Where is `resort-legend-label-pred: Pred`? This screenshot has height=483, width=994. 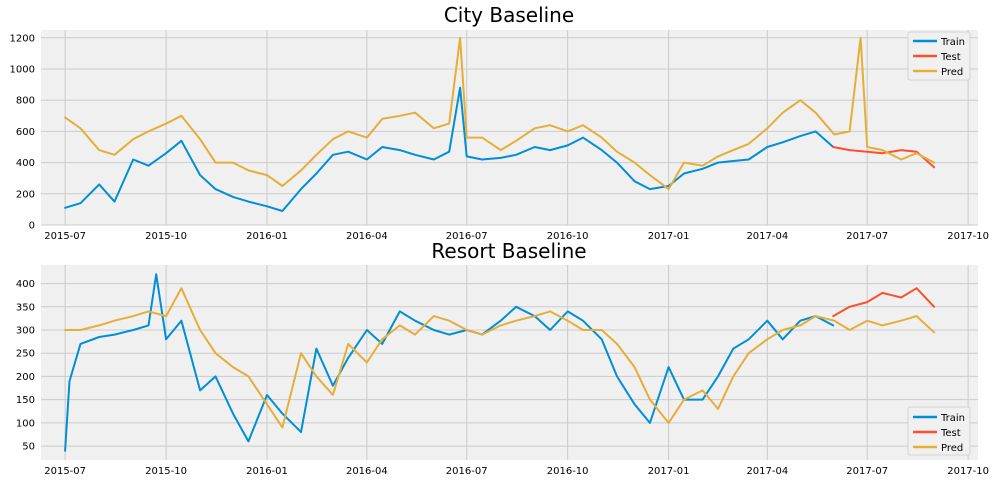 resort-legend-label-pred: Pred is located at coordinates (952, 448).